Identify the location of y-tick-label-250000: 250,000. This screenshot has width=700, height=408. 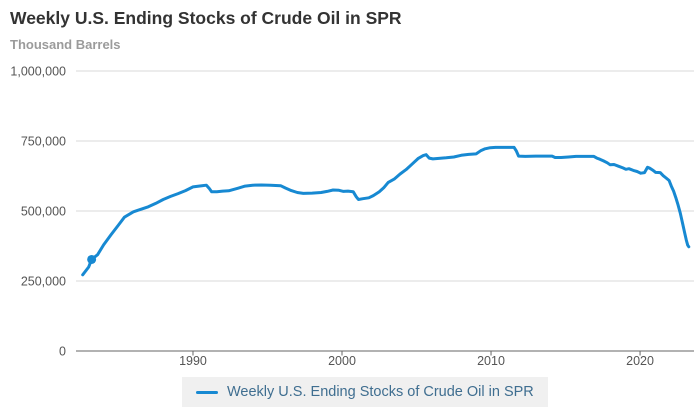
(43, 282).